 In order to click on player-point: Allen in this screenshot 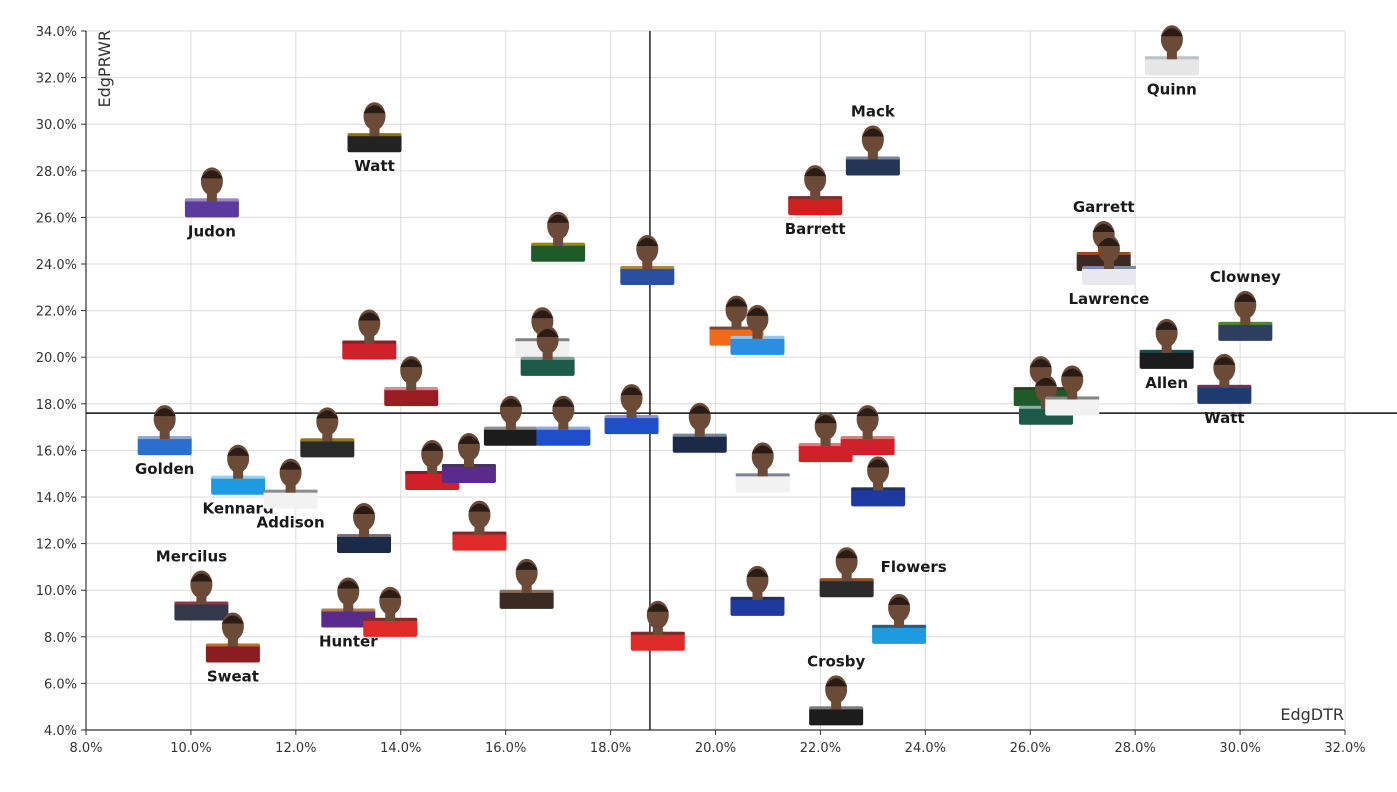, I will do `click(1166, 355)`.